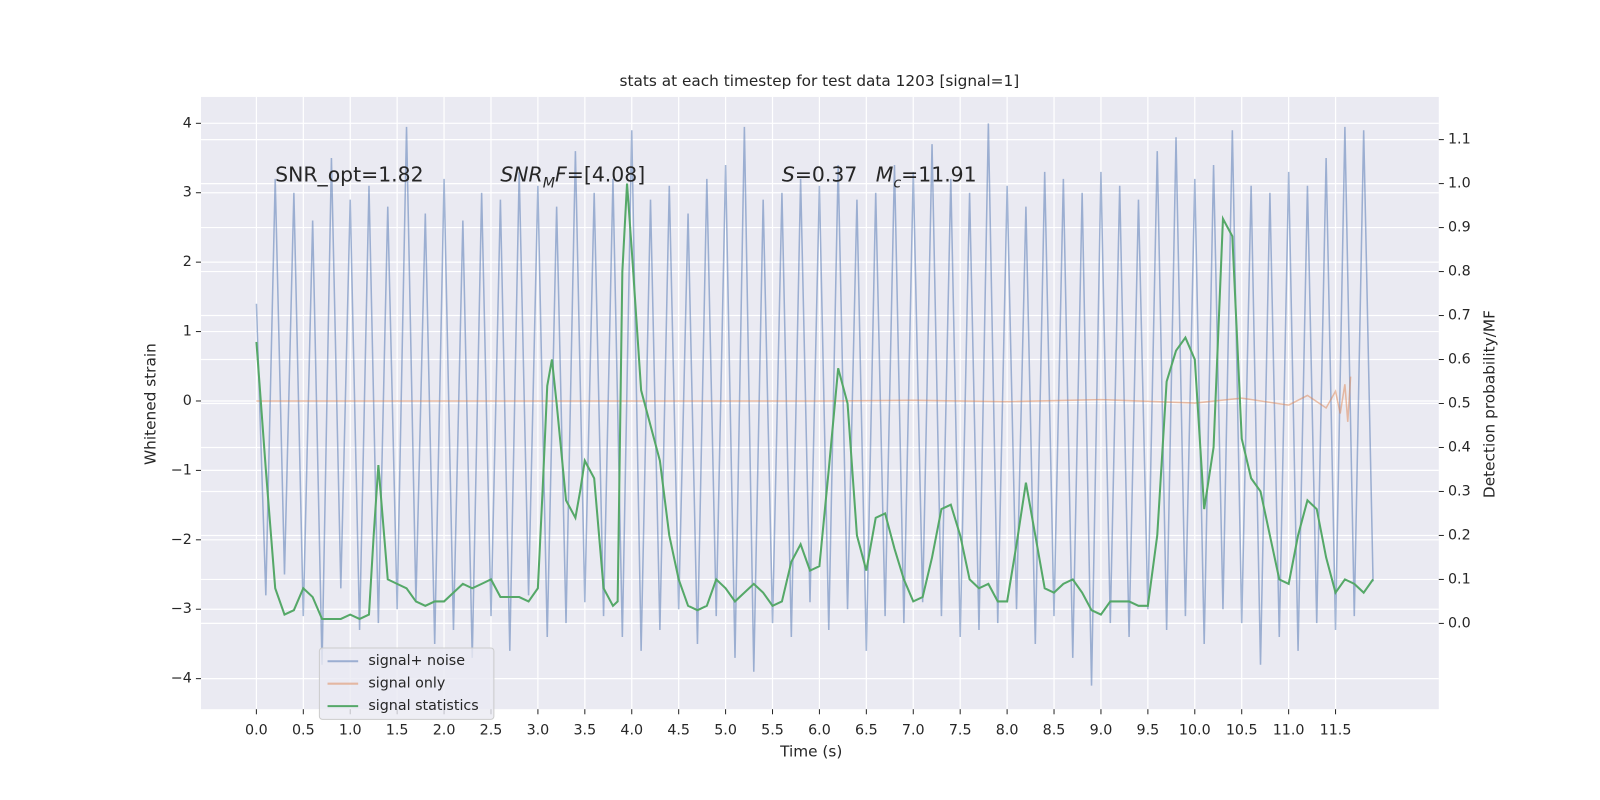 The height and width of the screenshot is (800, 1600). What do you see at coordinates (897, 183) in the screenshot?
I see `annotation-part: c` at bounding box center [897, 183].